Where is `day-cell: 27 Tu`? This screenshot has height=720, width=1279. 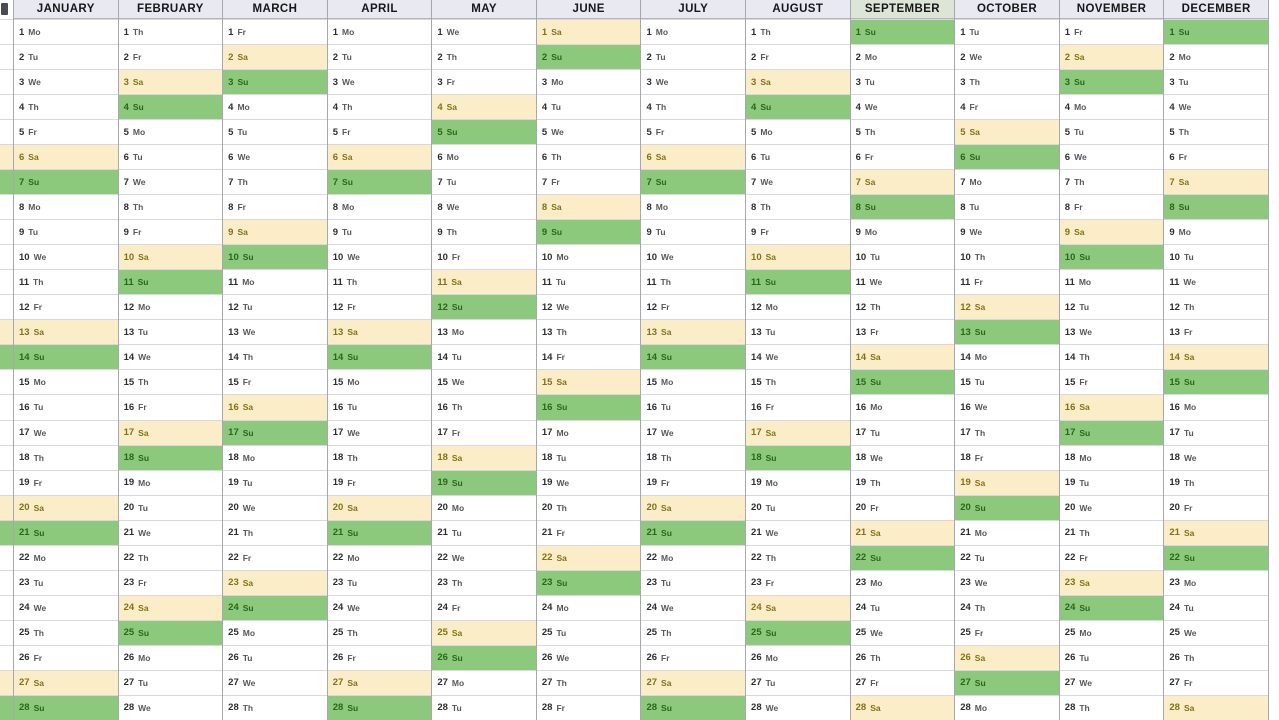 day-cell: 27 Tu is located at coordinates (170, 682).